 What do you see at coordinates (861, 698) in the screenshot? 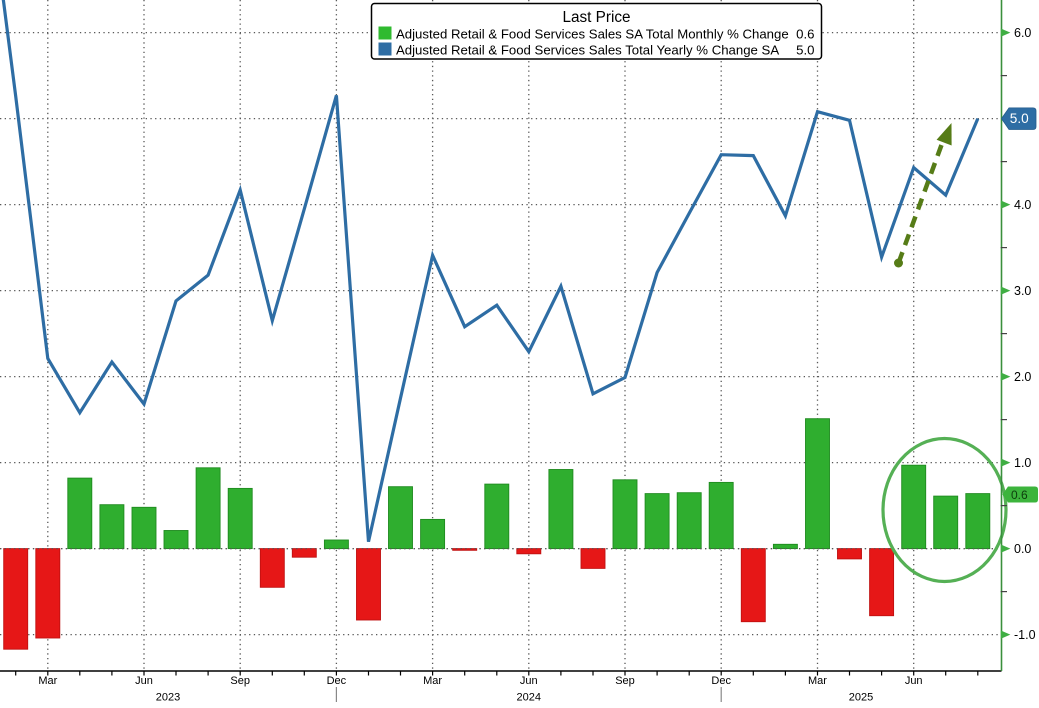
I see `svg-text: 2025` at bounding box center [861, 698].